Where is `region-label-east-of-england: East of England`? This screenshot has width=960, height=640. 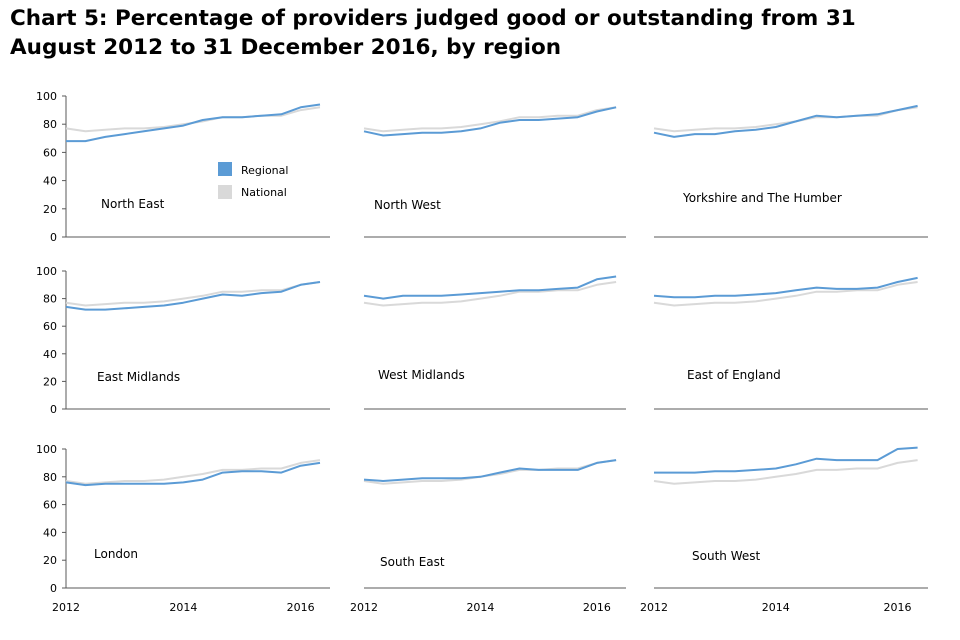
region-label-east-of-england: East of England is located at coordinates (734, 375).